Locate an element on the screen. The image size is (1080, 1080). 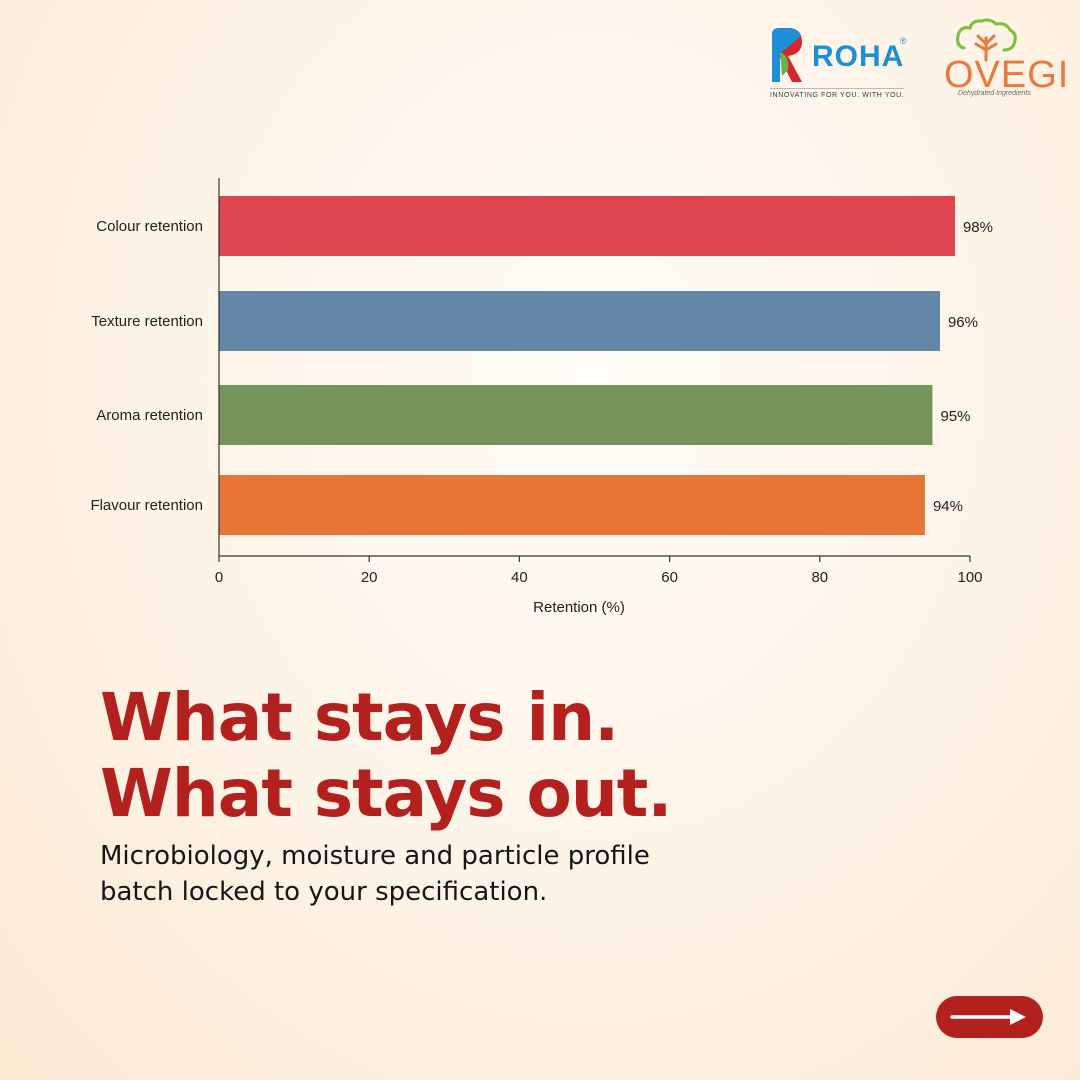
category-label: Flavour retention is located at coordinates (146, 505).